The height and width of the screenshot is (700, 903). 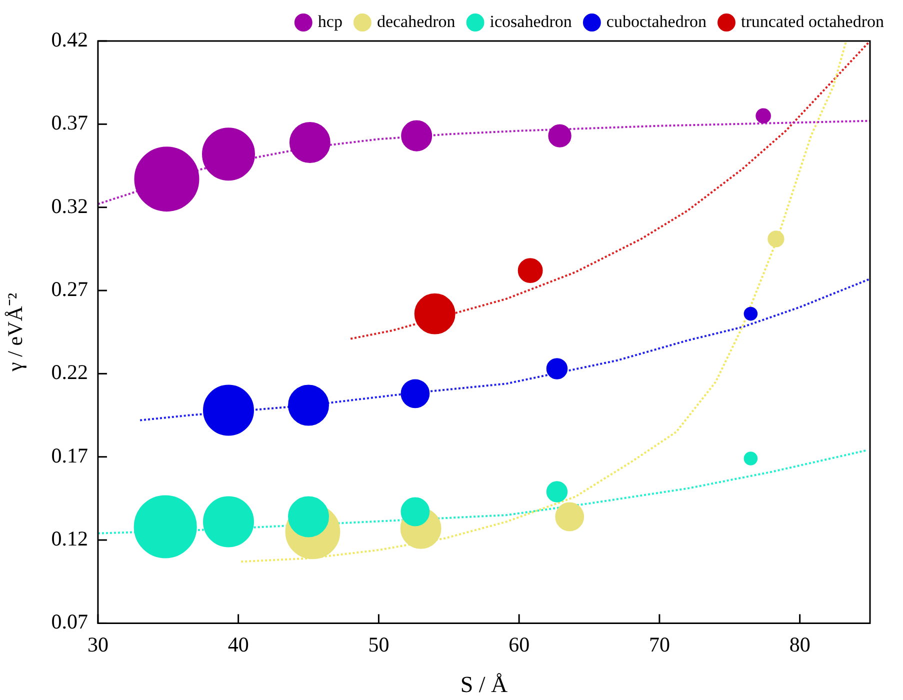 What do you see at coordinates (69, 289) in the screenshot?
I see `y-tick-label: 0.27` at bounding box center [69, 289].